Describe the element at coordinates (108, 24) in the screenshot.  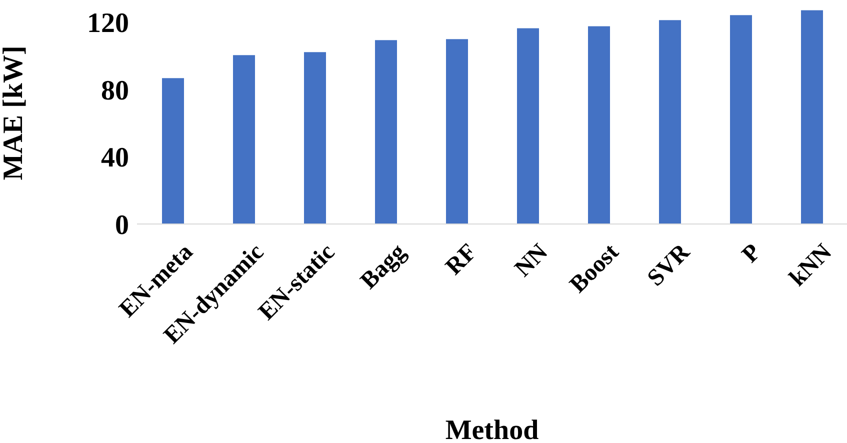
I see `y-tick-label: 120` at that location.